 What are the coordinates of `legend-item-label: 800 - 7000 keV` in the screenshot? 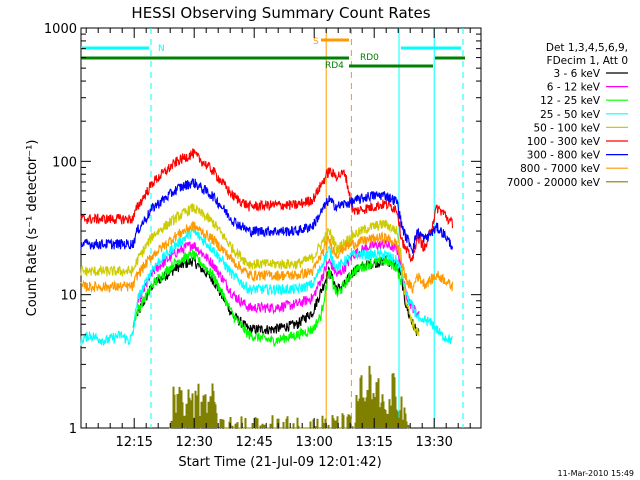 It's located at (560, 169).